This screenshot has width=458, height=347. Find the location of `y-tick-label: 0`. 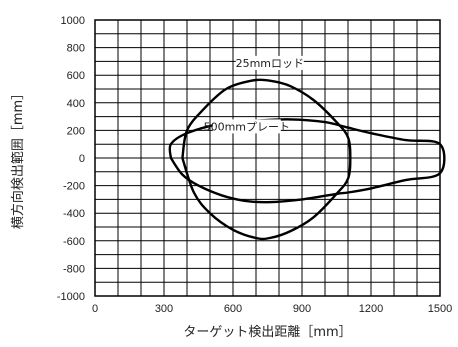

y-tick-label: 0 is located at coordinates (82, 159).